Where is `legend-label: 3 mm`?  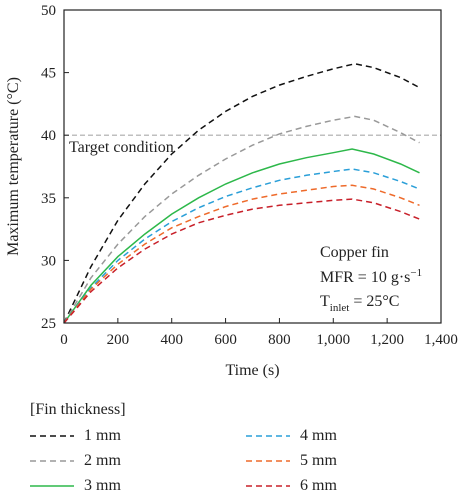 legend-label: 3 mm is located at coordinates (102, 485).